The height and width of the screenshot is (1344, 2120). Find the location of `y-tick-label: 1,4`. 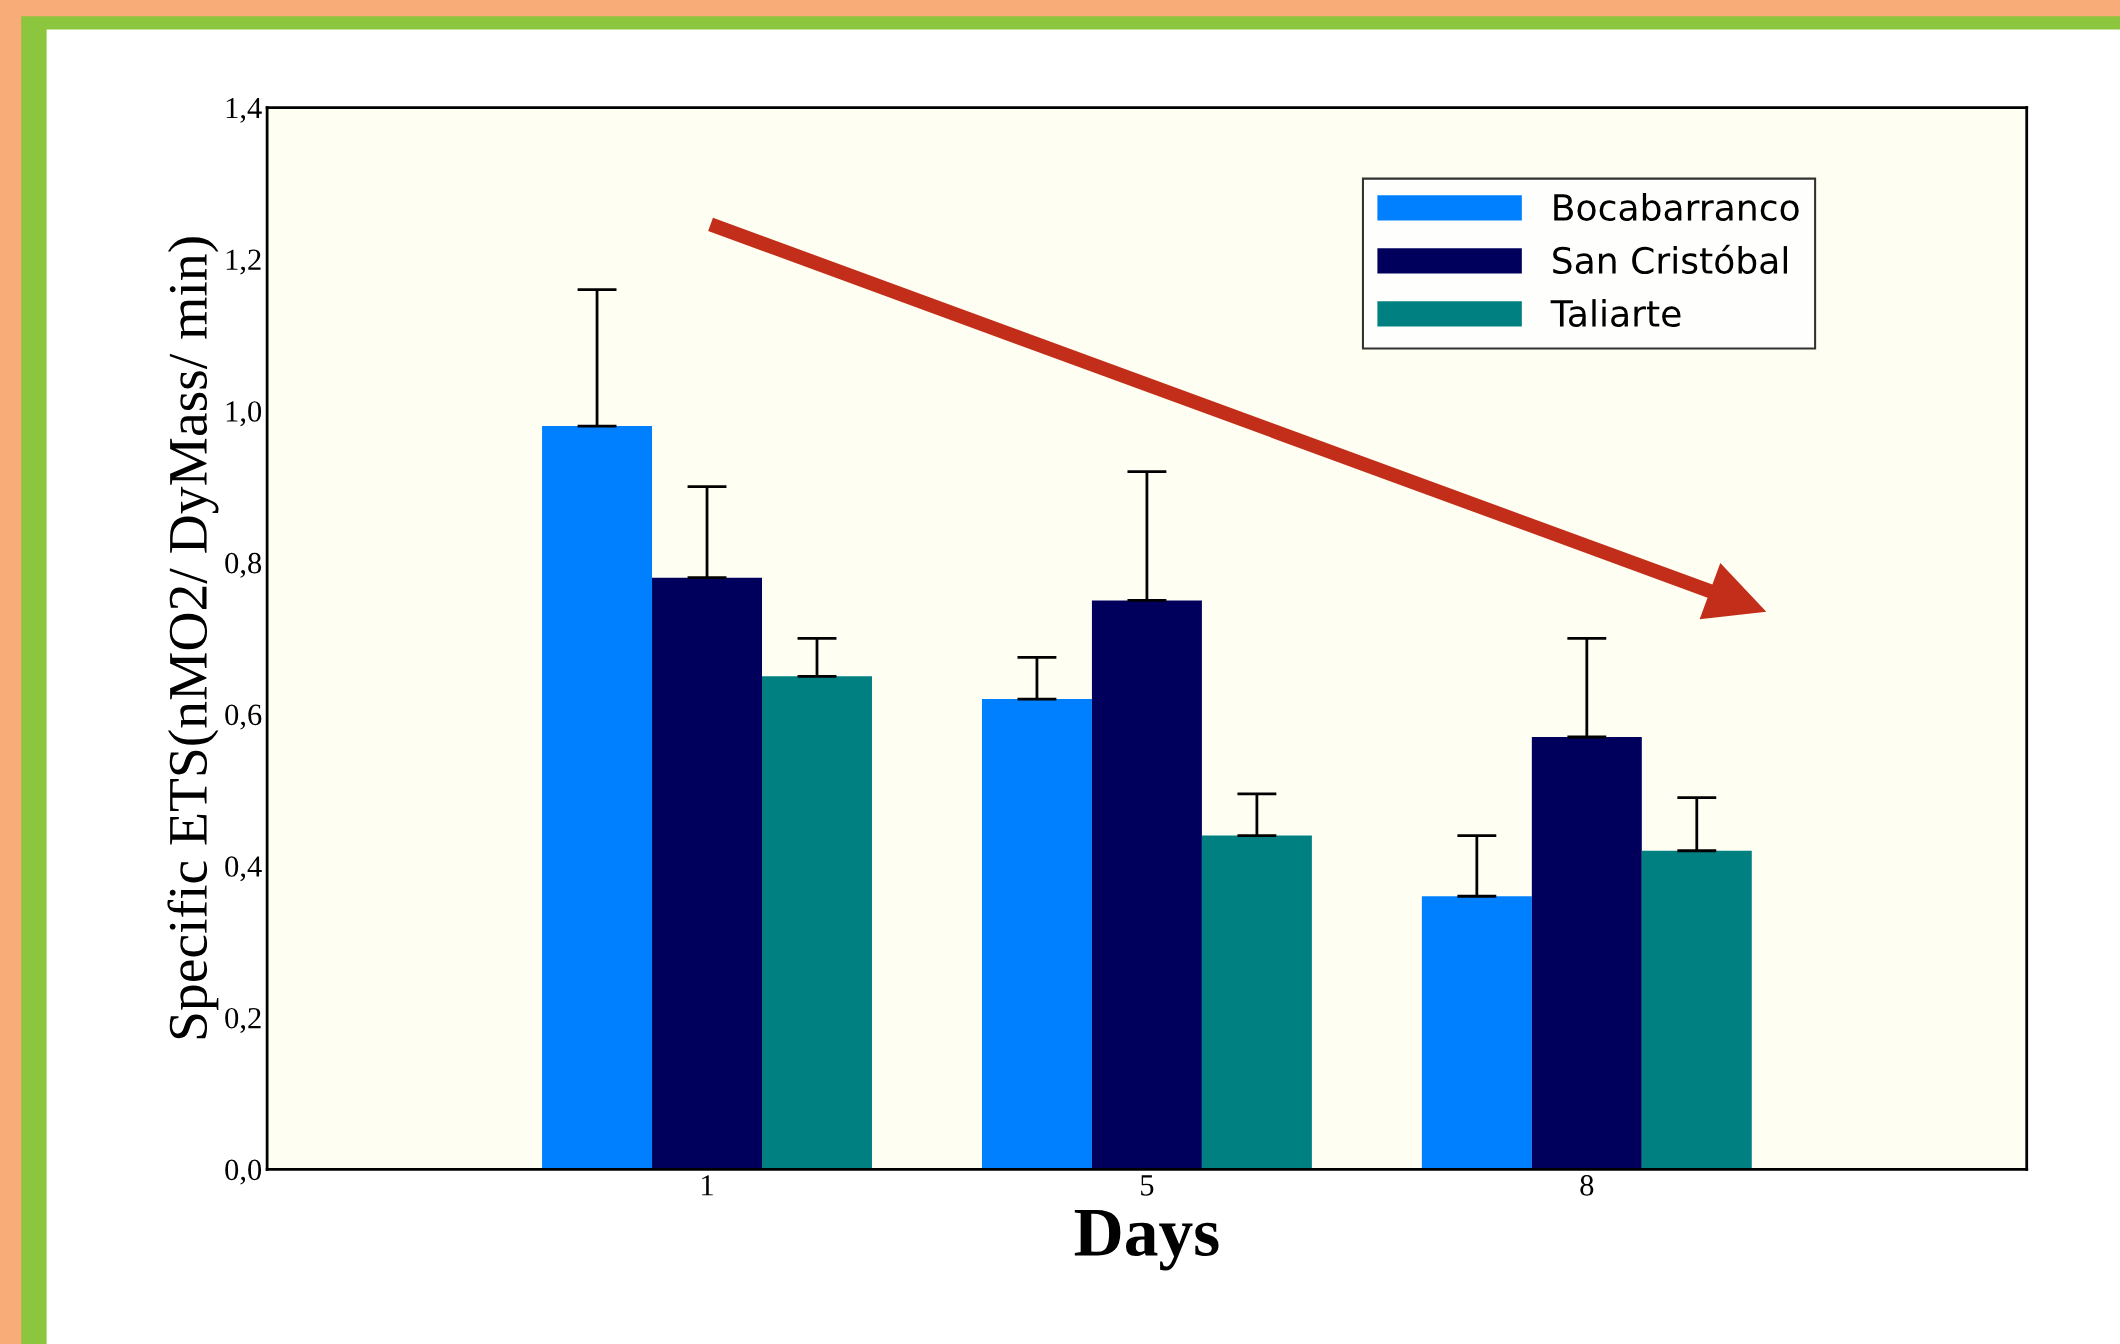

y-tick-label: 1,4 is located at coordinates (244, 110).